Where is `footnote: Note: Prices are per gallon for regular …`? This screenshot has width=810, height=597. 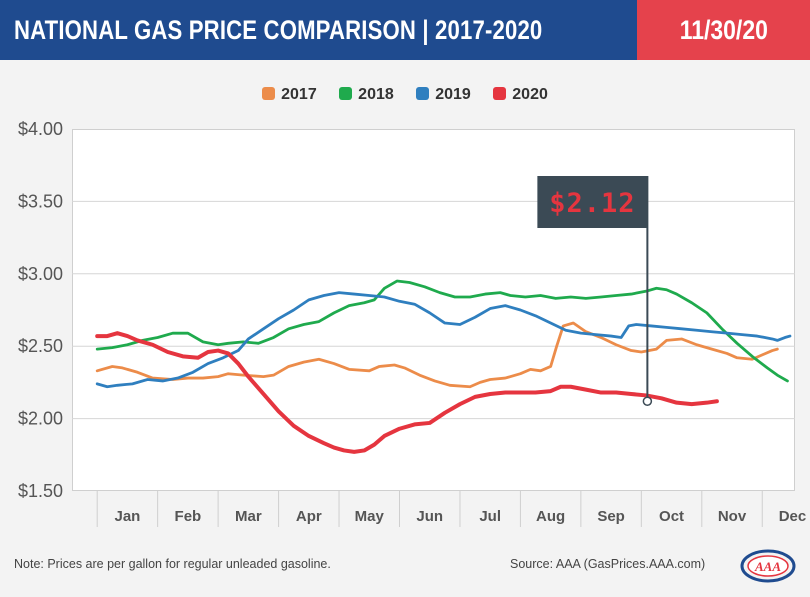 footnote: Note: Prices are per gallon for regular … is located at coordinates (172, 564).